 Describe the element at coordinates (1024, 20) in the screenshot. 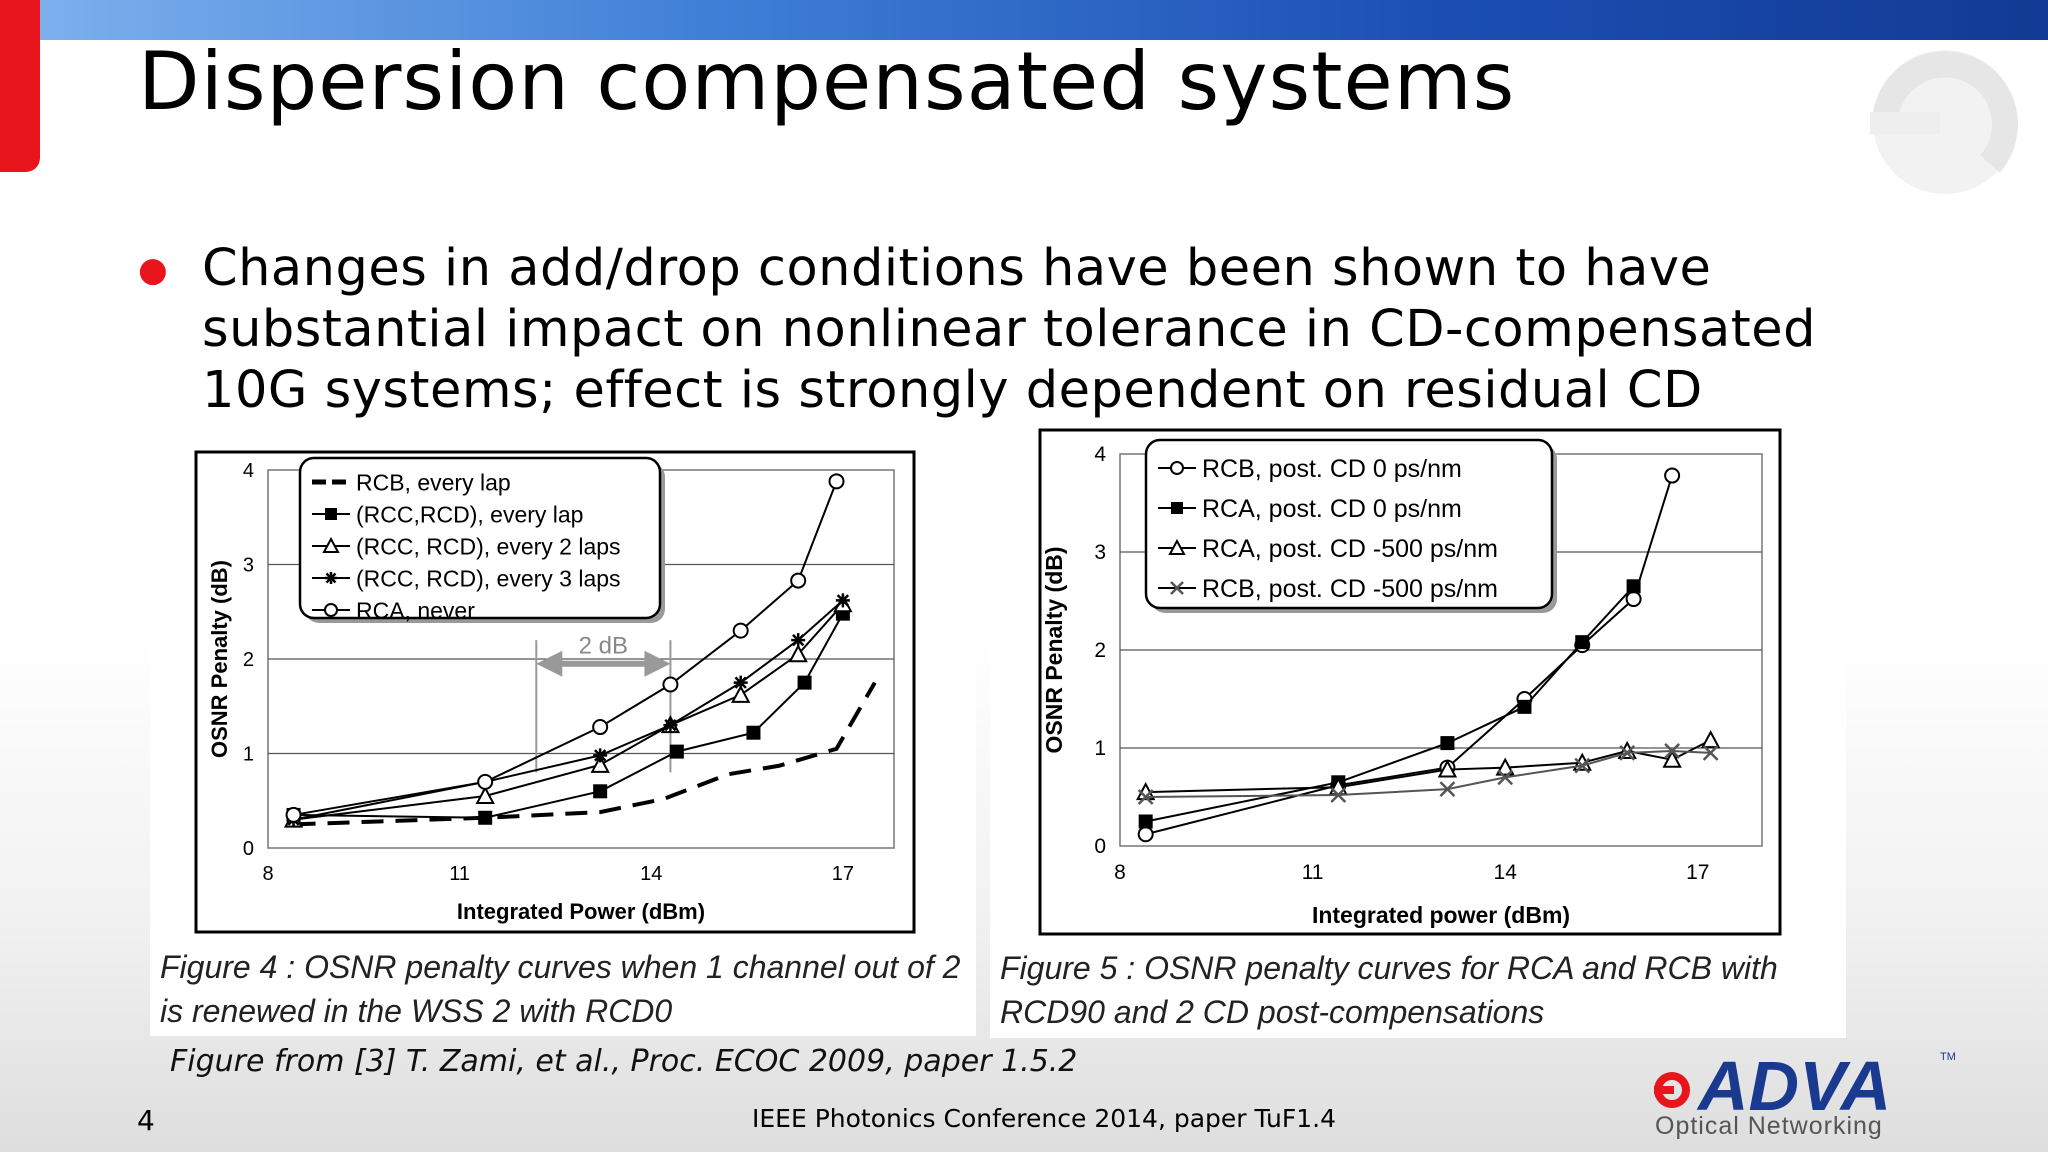

I see `top-blue-bar` at that location.